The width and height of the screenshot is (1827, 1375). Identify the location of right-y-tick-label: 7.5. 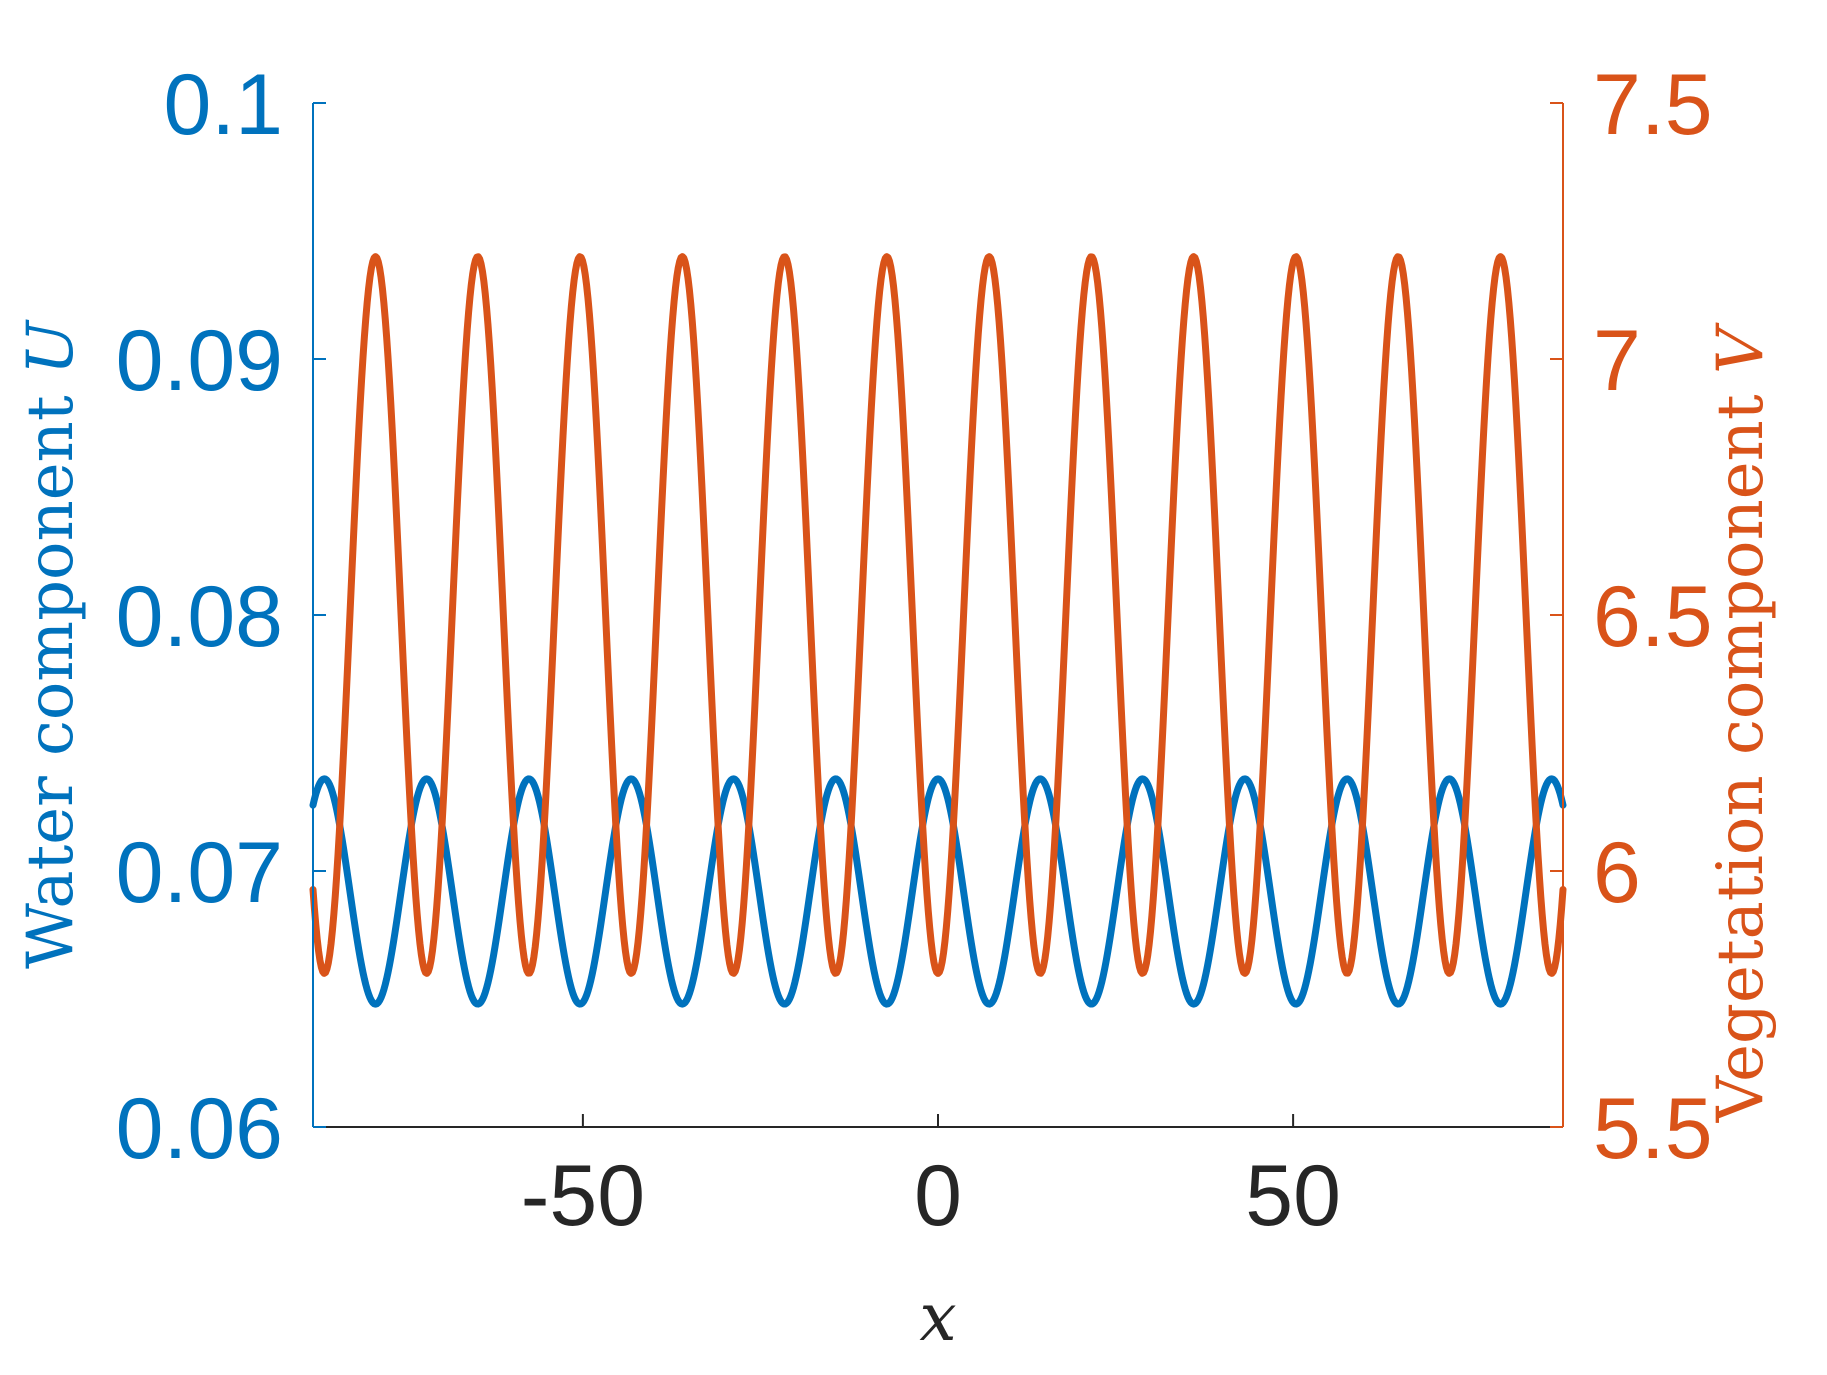
(1653, 105).